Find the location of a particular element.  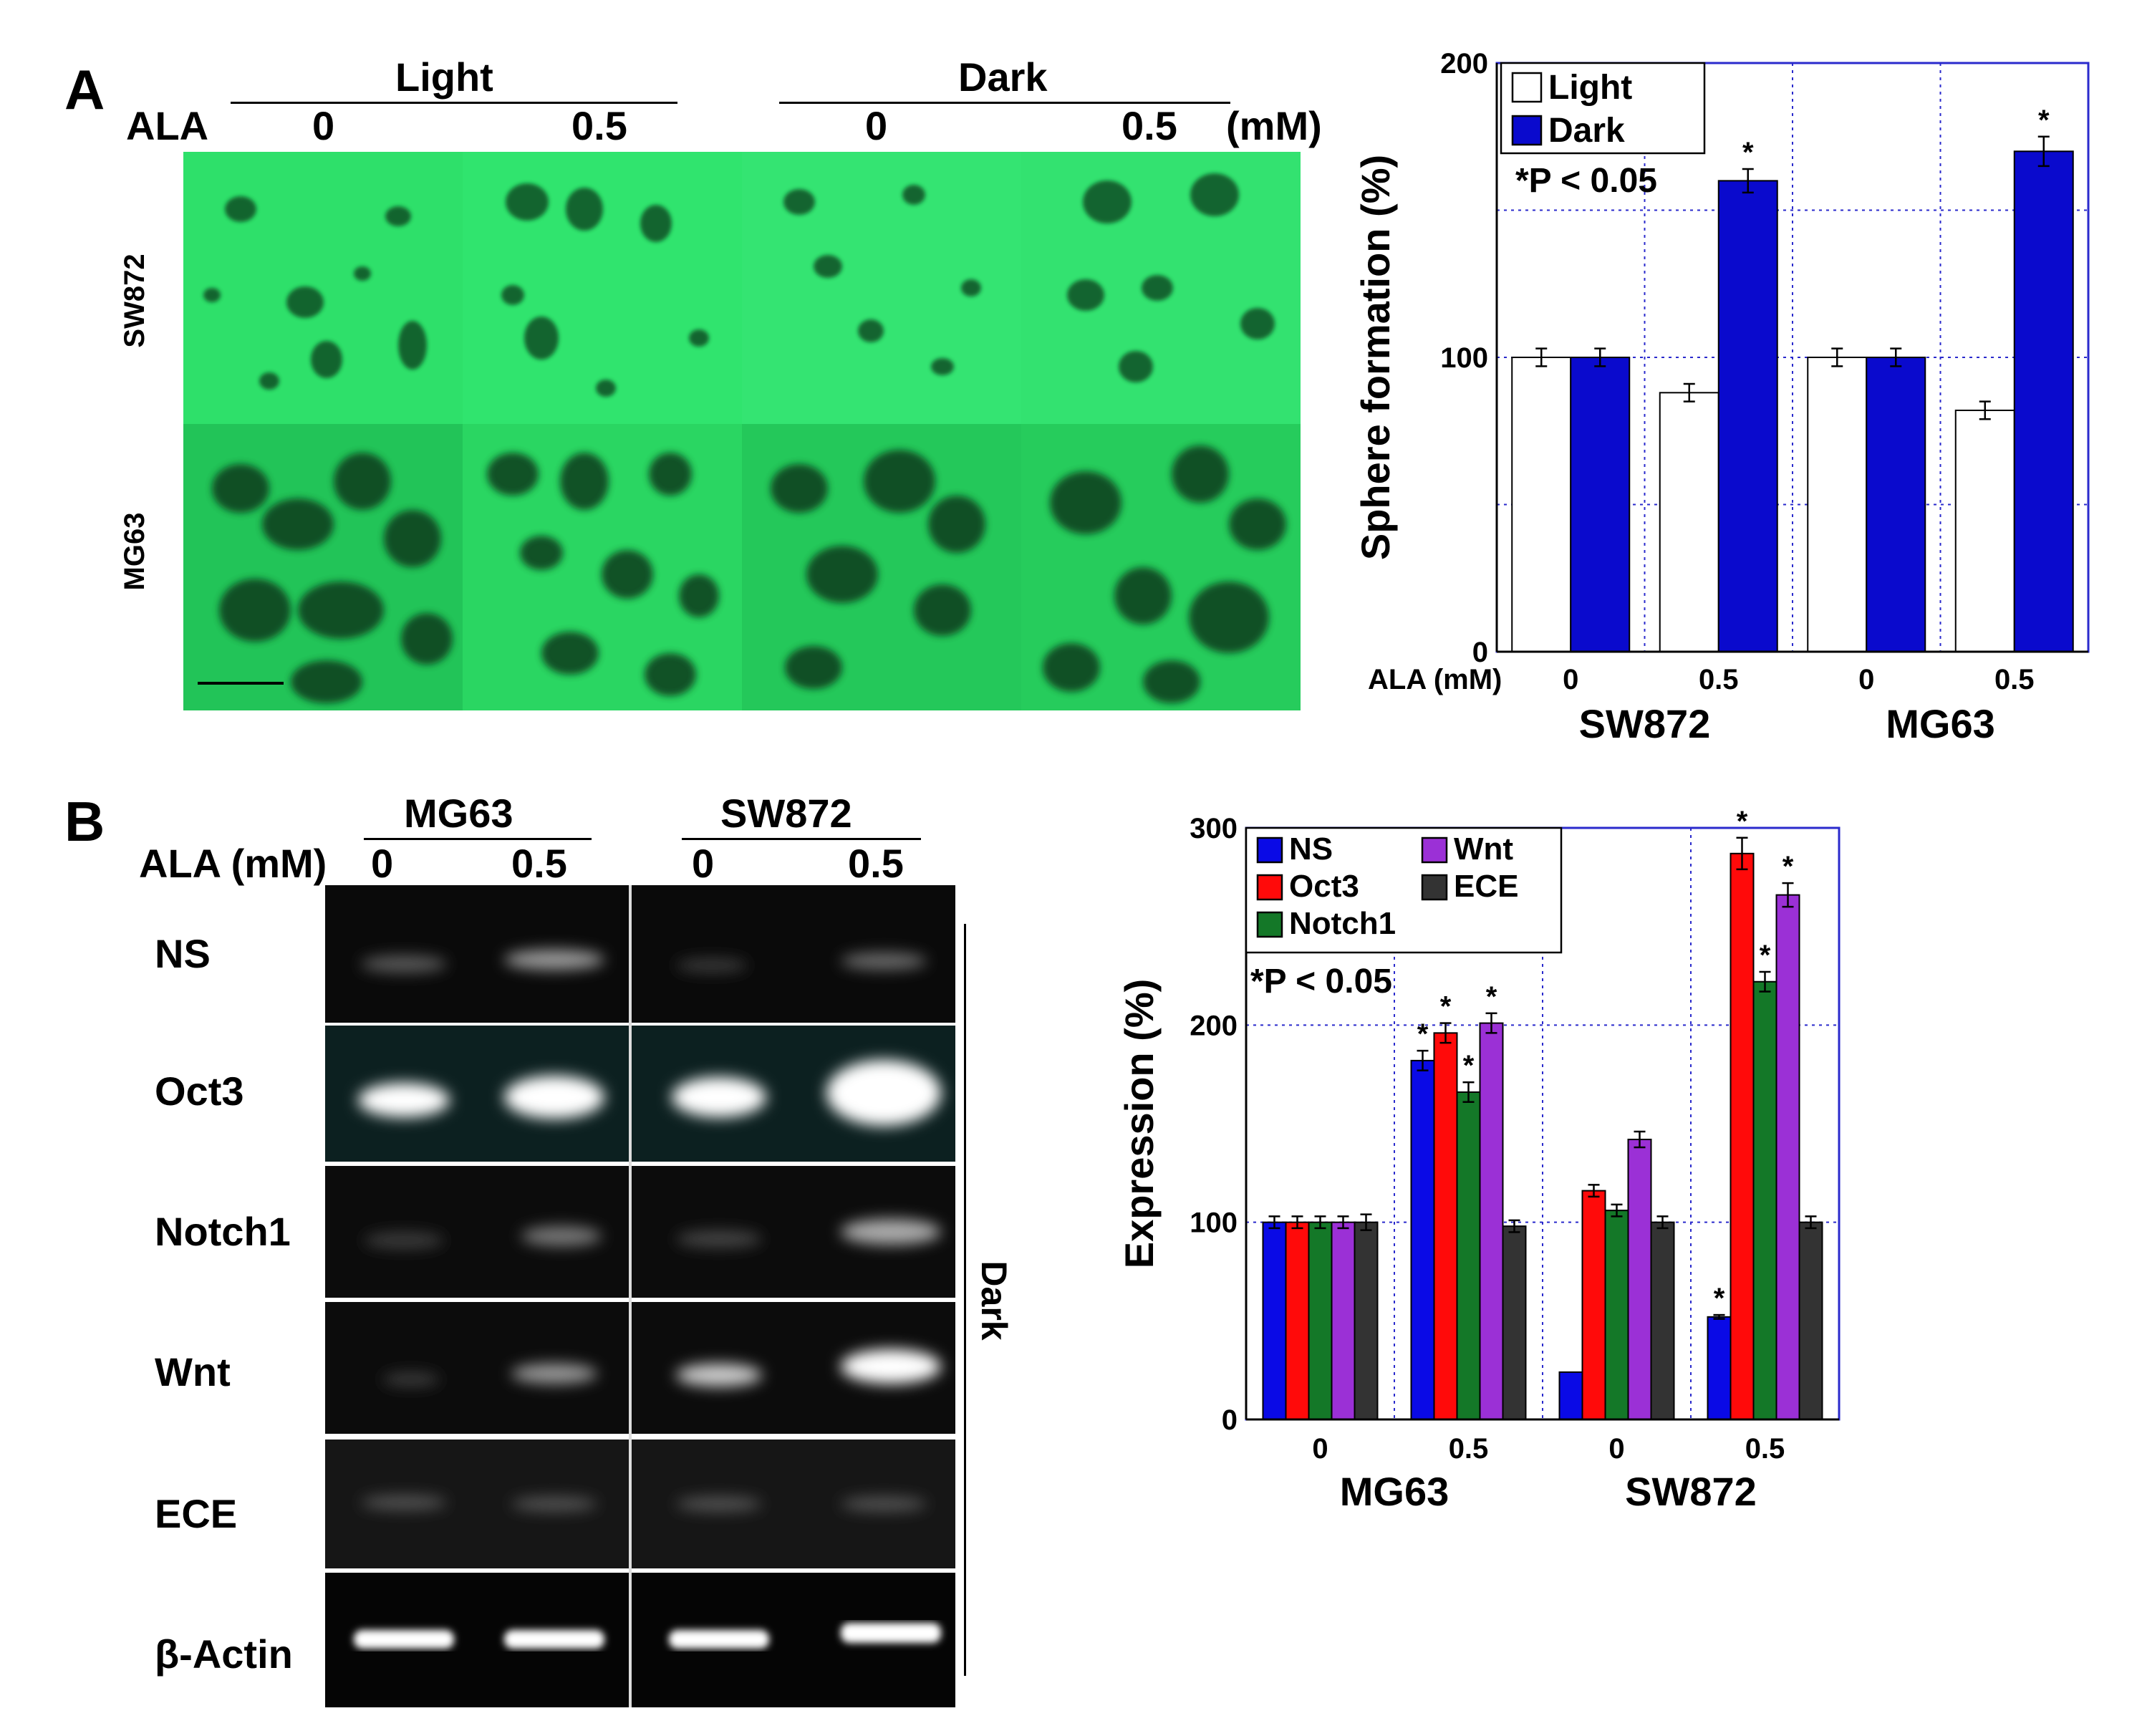

x-categories: 0 0.5 0 0.5 is located at coordinates (1548, 1449).